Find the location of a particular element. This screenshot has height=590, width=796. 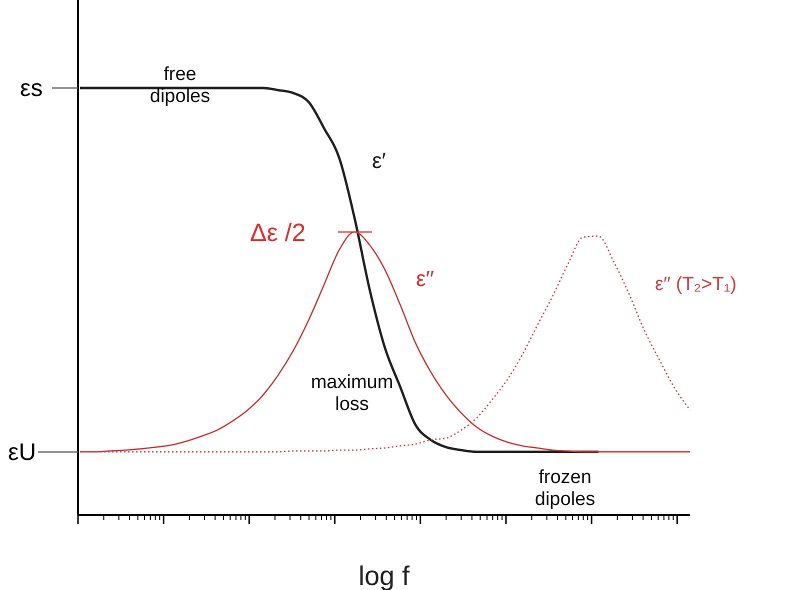

annotation: Δε /2 is located at coordinates (278, 233).